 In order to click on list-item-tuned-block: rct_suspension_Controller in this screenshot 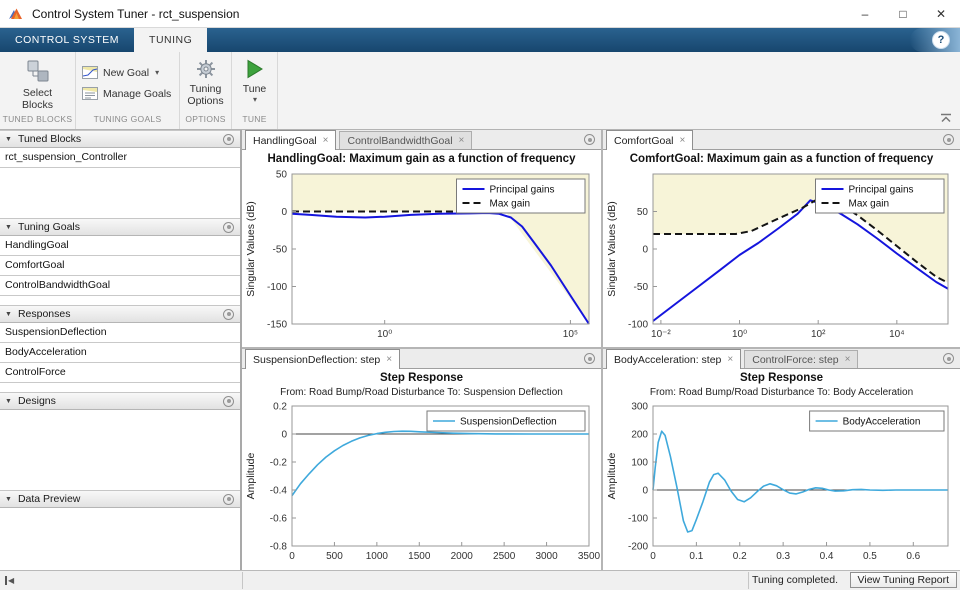, I will do `click(120, 158)`.